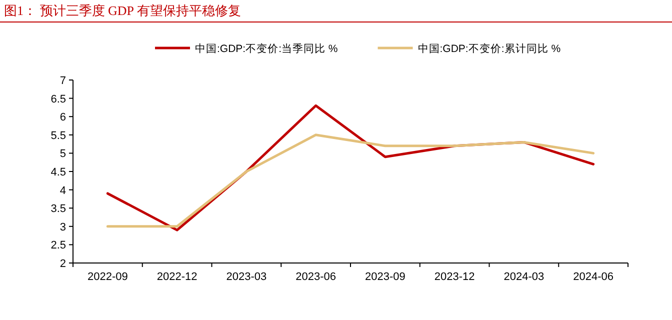 This screenshot has width=672, height=320. I want to click on legend-label: 中国:GDP:不变价:累计同比 %, so click(489, 48).